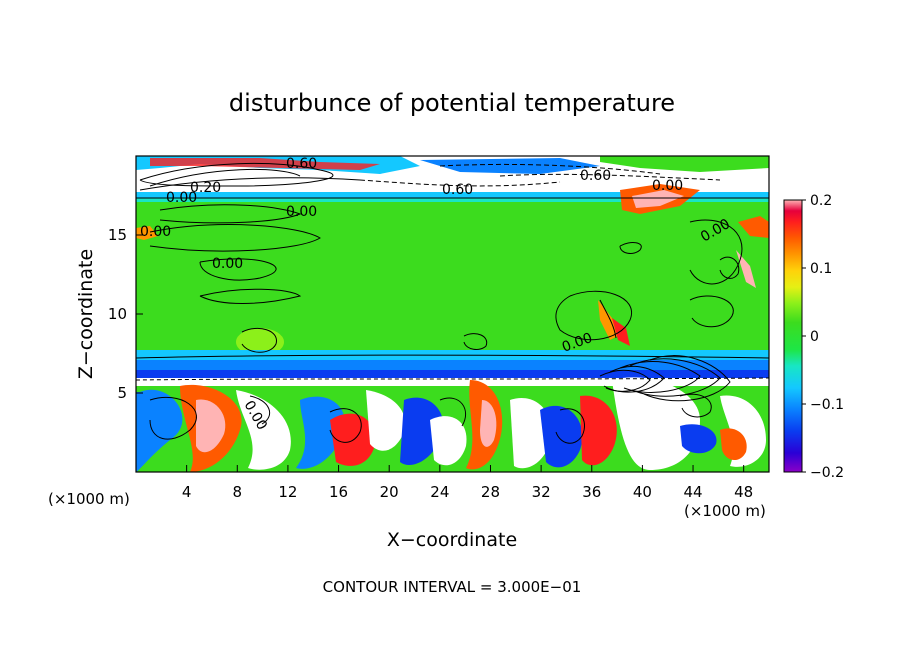 This screenshot has width=904, height=654. What do you see at coordinates (89, 499) in the screenshot?
I see `x-unit-left: (×1000 m)` at bounding box center [89, 499].